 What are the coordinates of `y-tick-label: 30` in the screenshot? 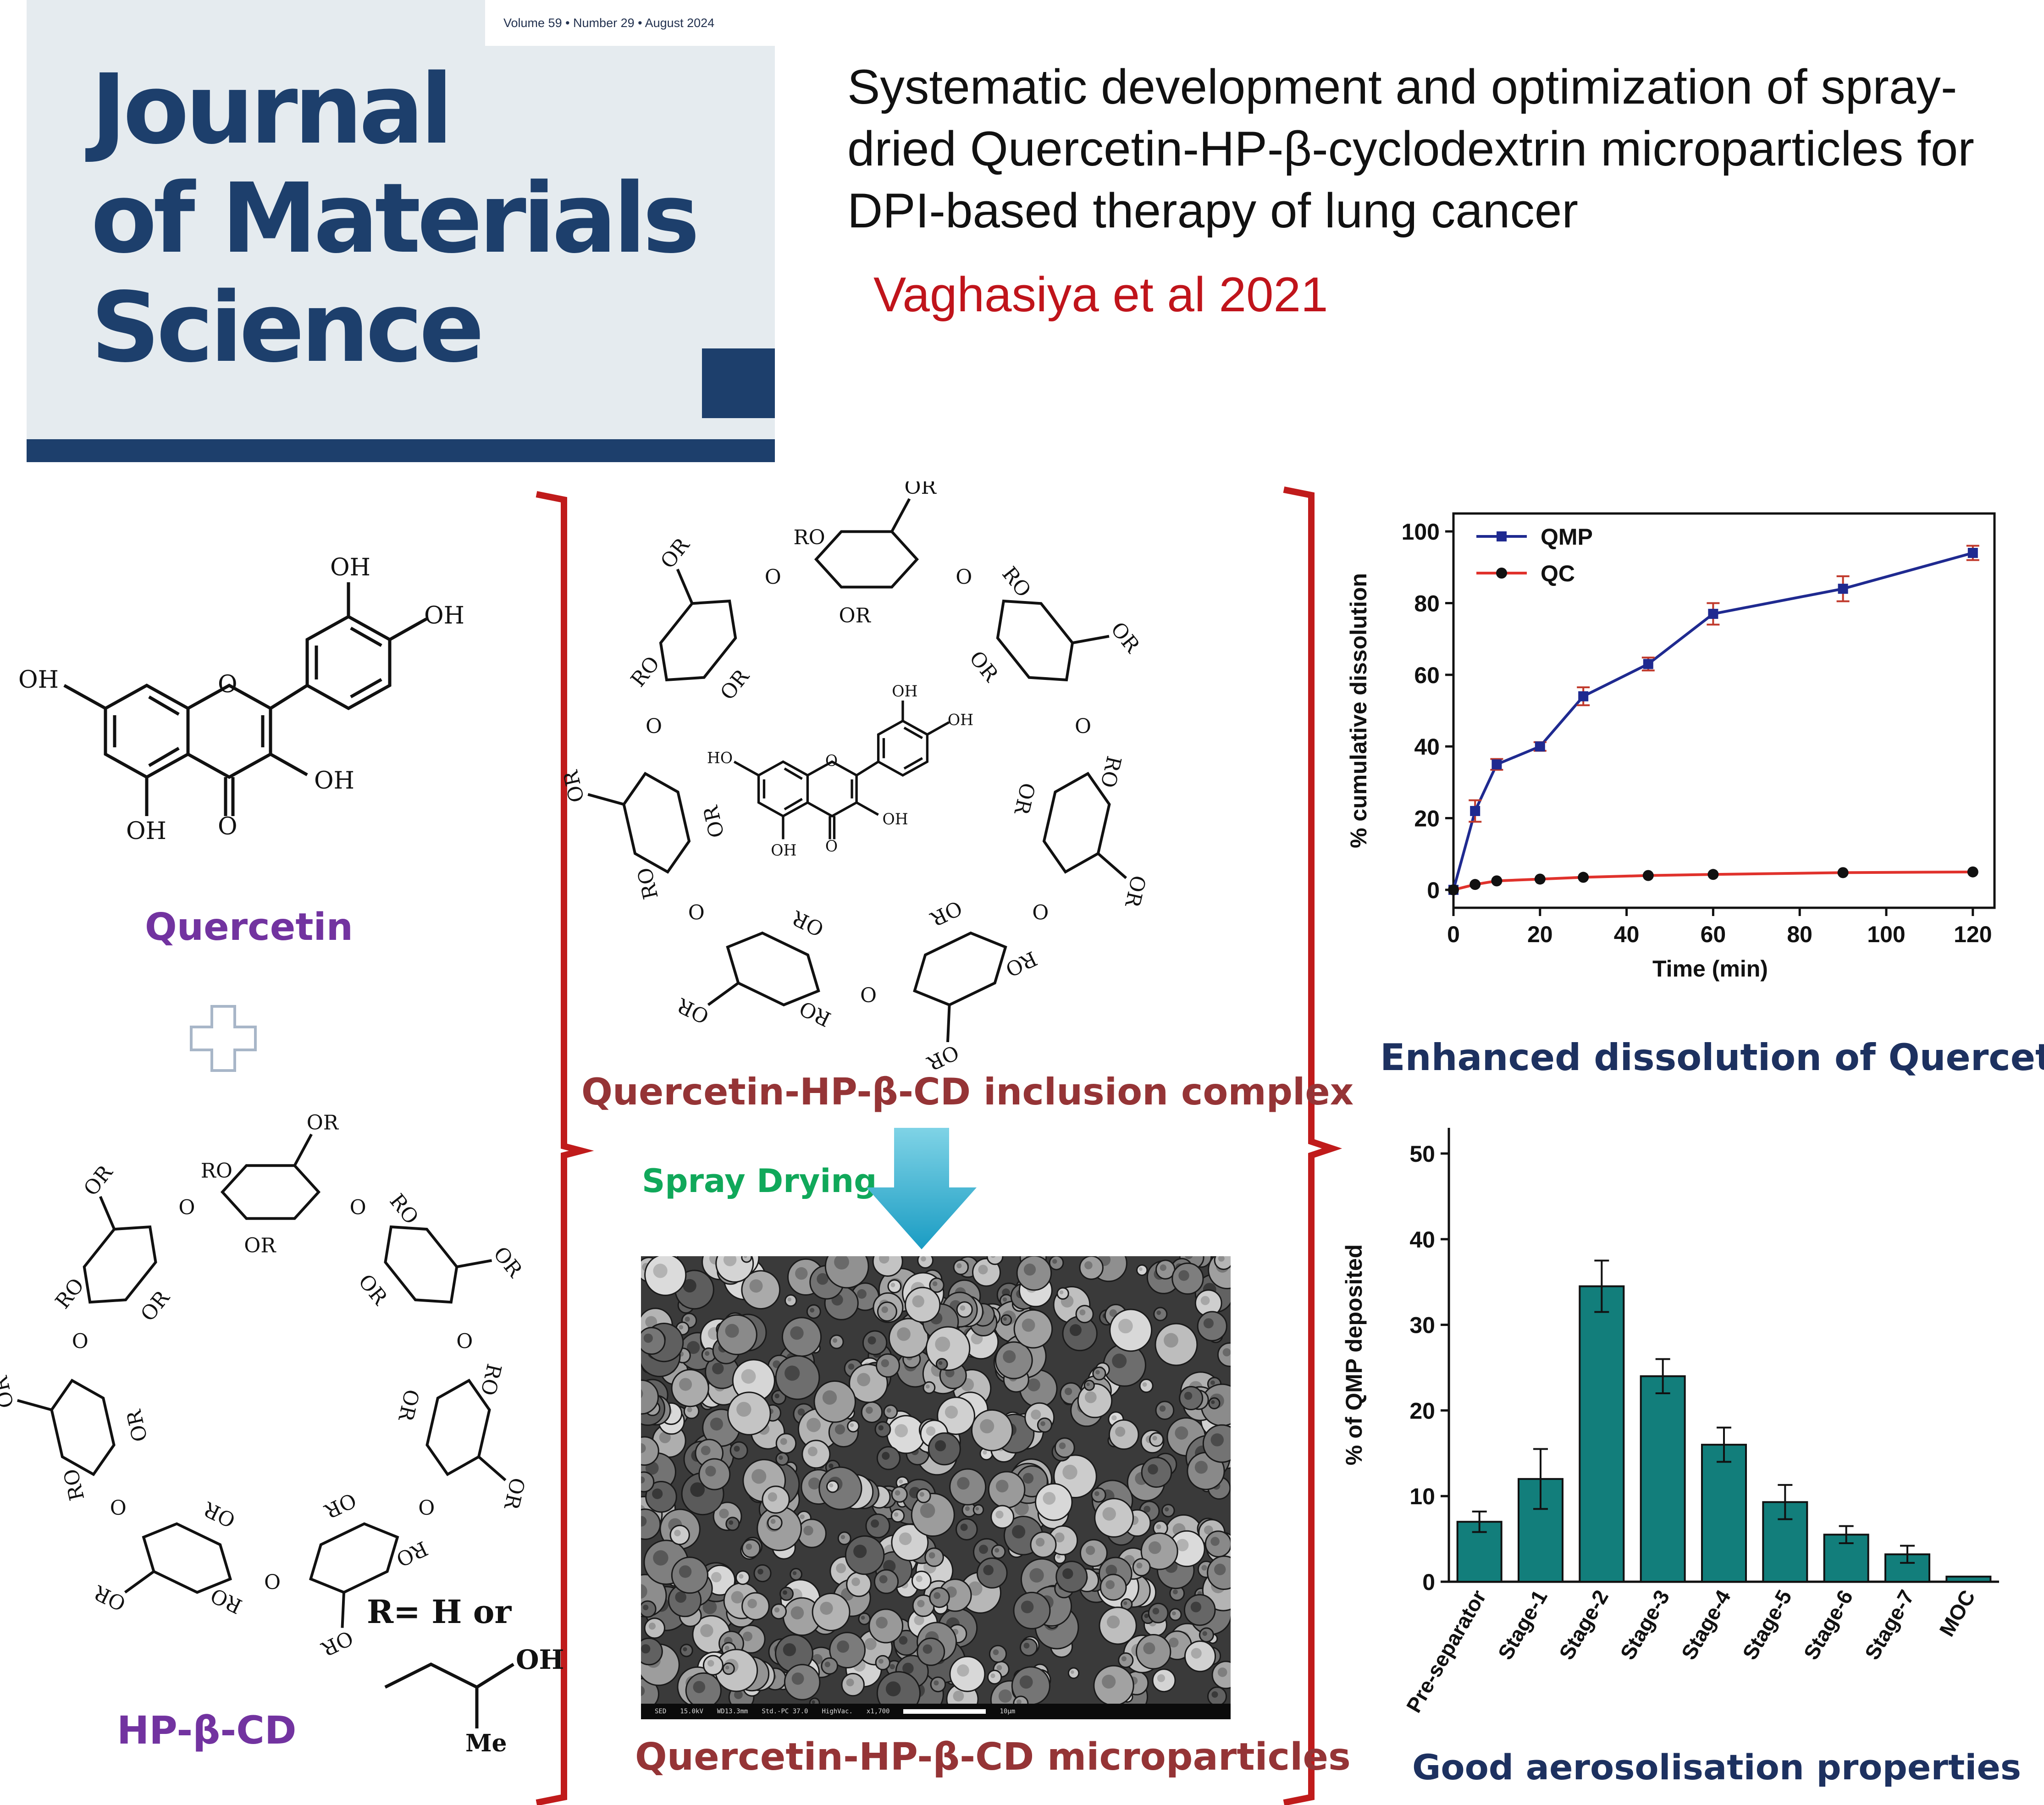 It's located at (1422, 1325).